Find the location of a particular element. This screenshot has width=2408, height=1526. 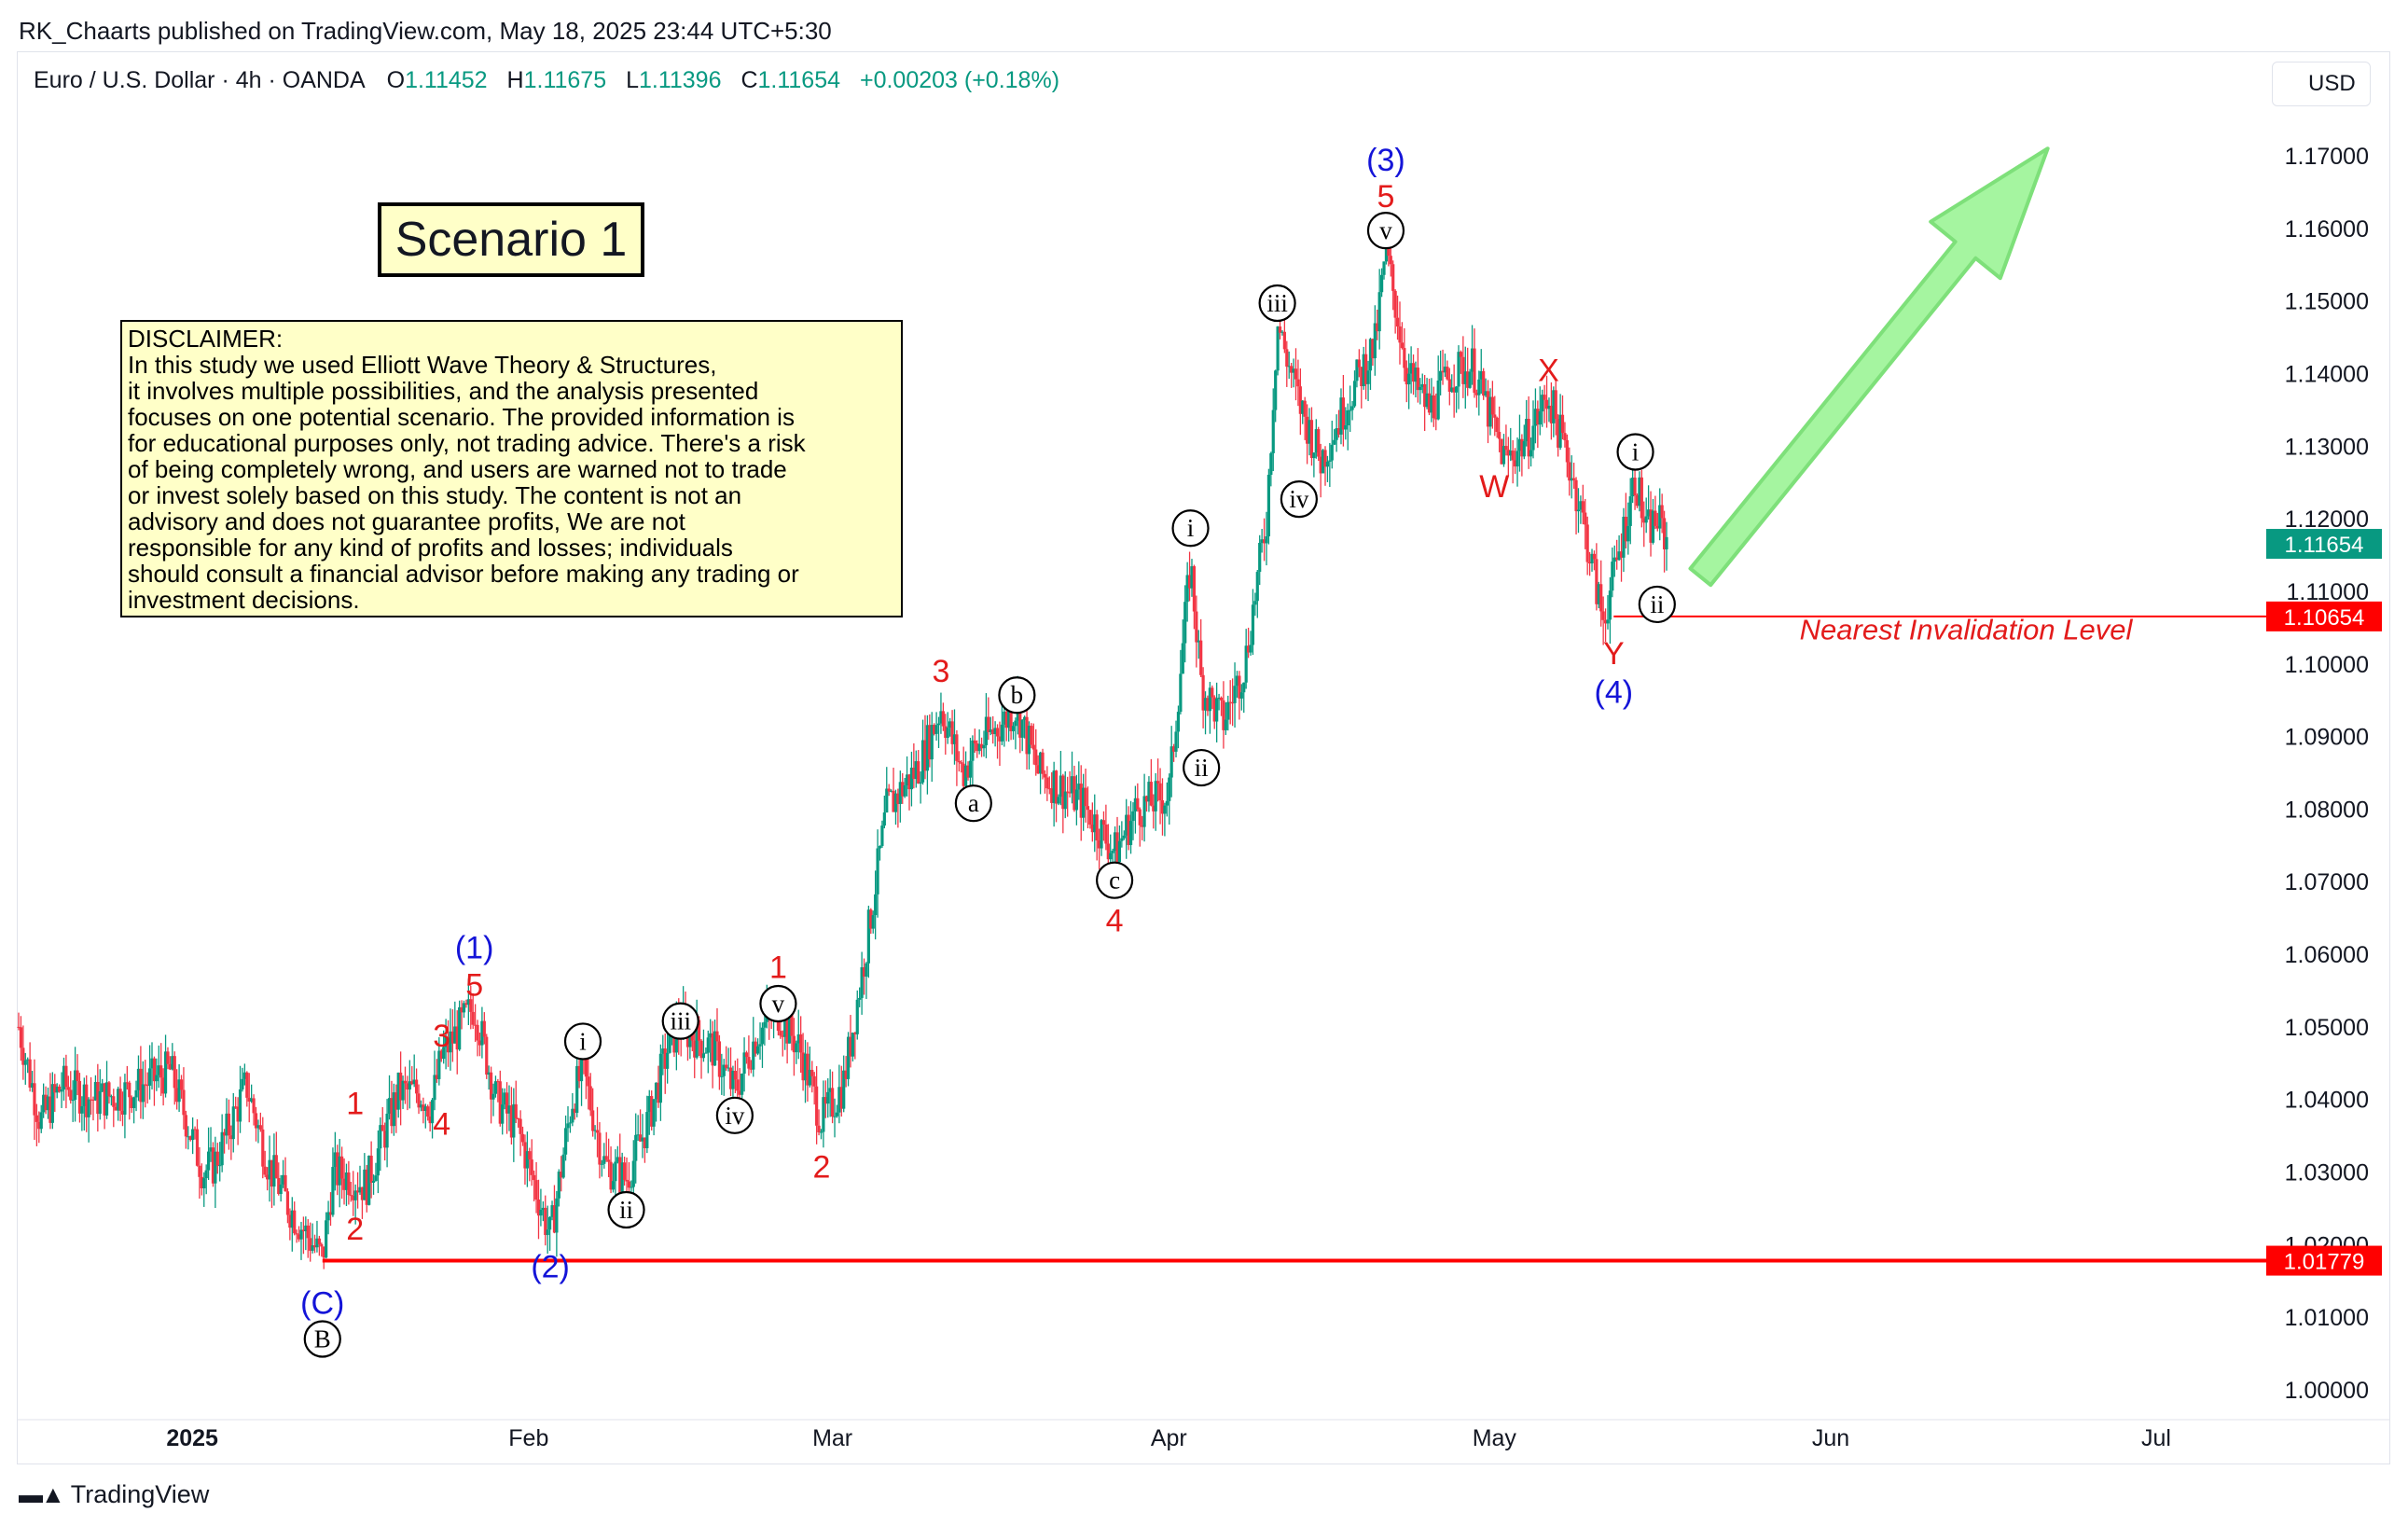

footer: ▬▲ TradingView is located at coordinates (114, 1495).